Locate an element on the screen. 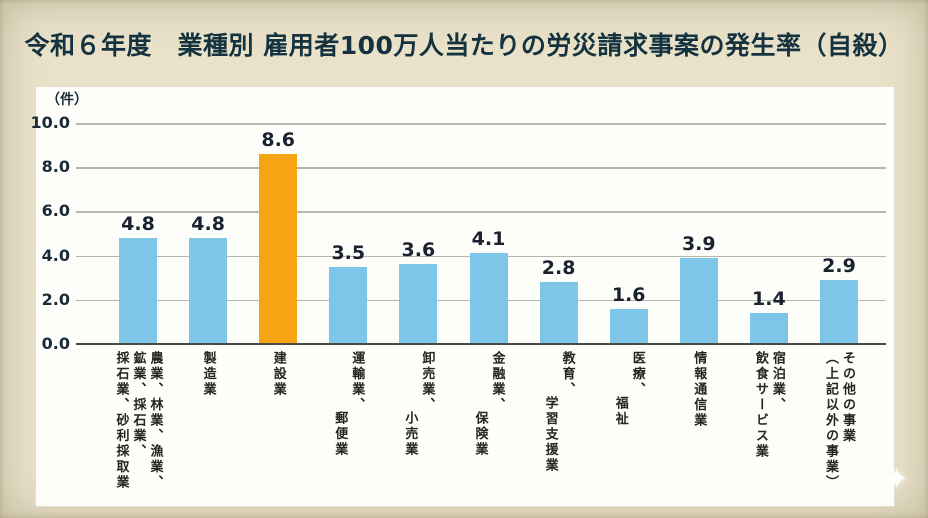 The image size is (928, 518). bar-slot: 2.8 is located at coordinates (558, 233).